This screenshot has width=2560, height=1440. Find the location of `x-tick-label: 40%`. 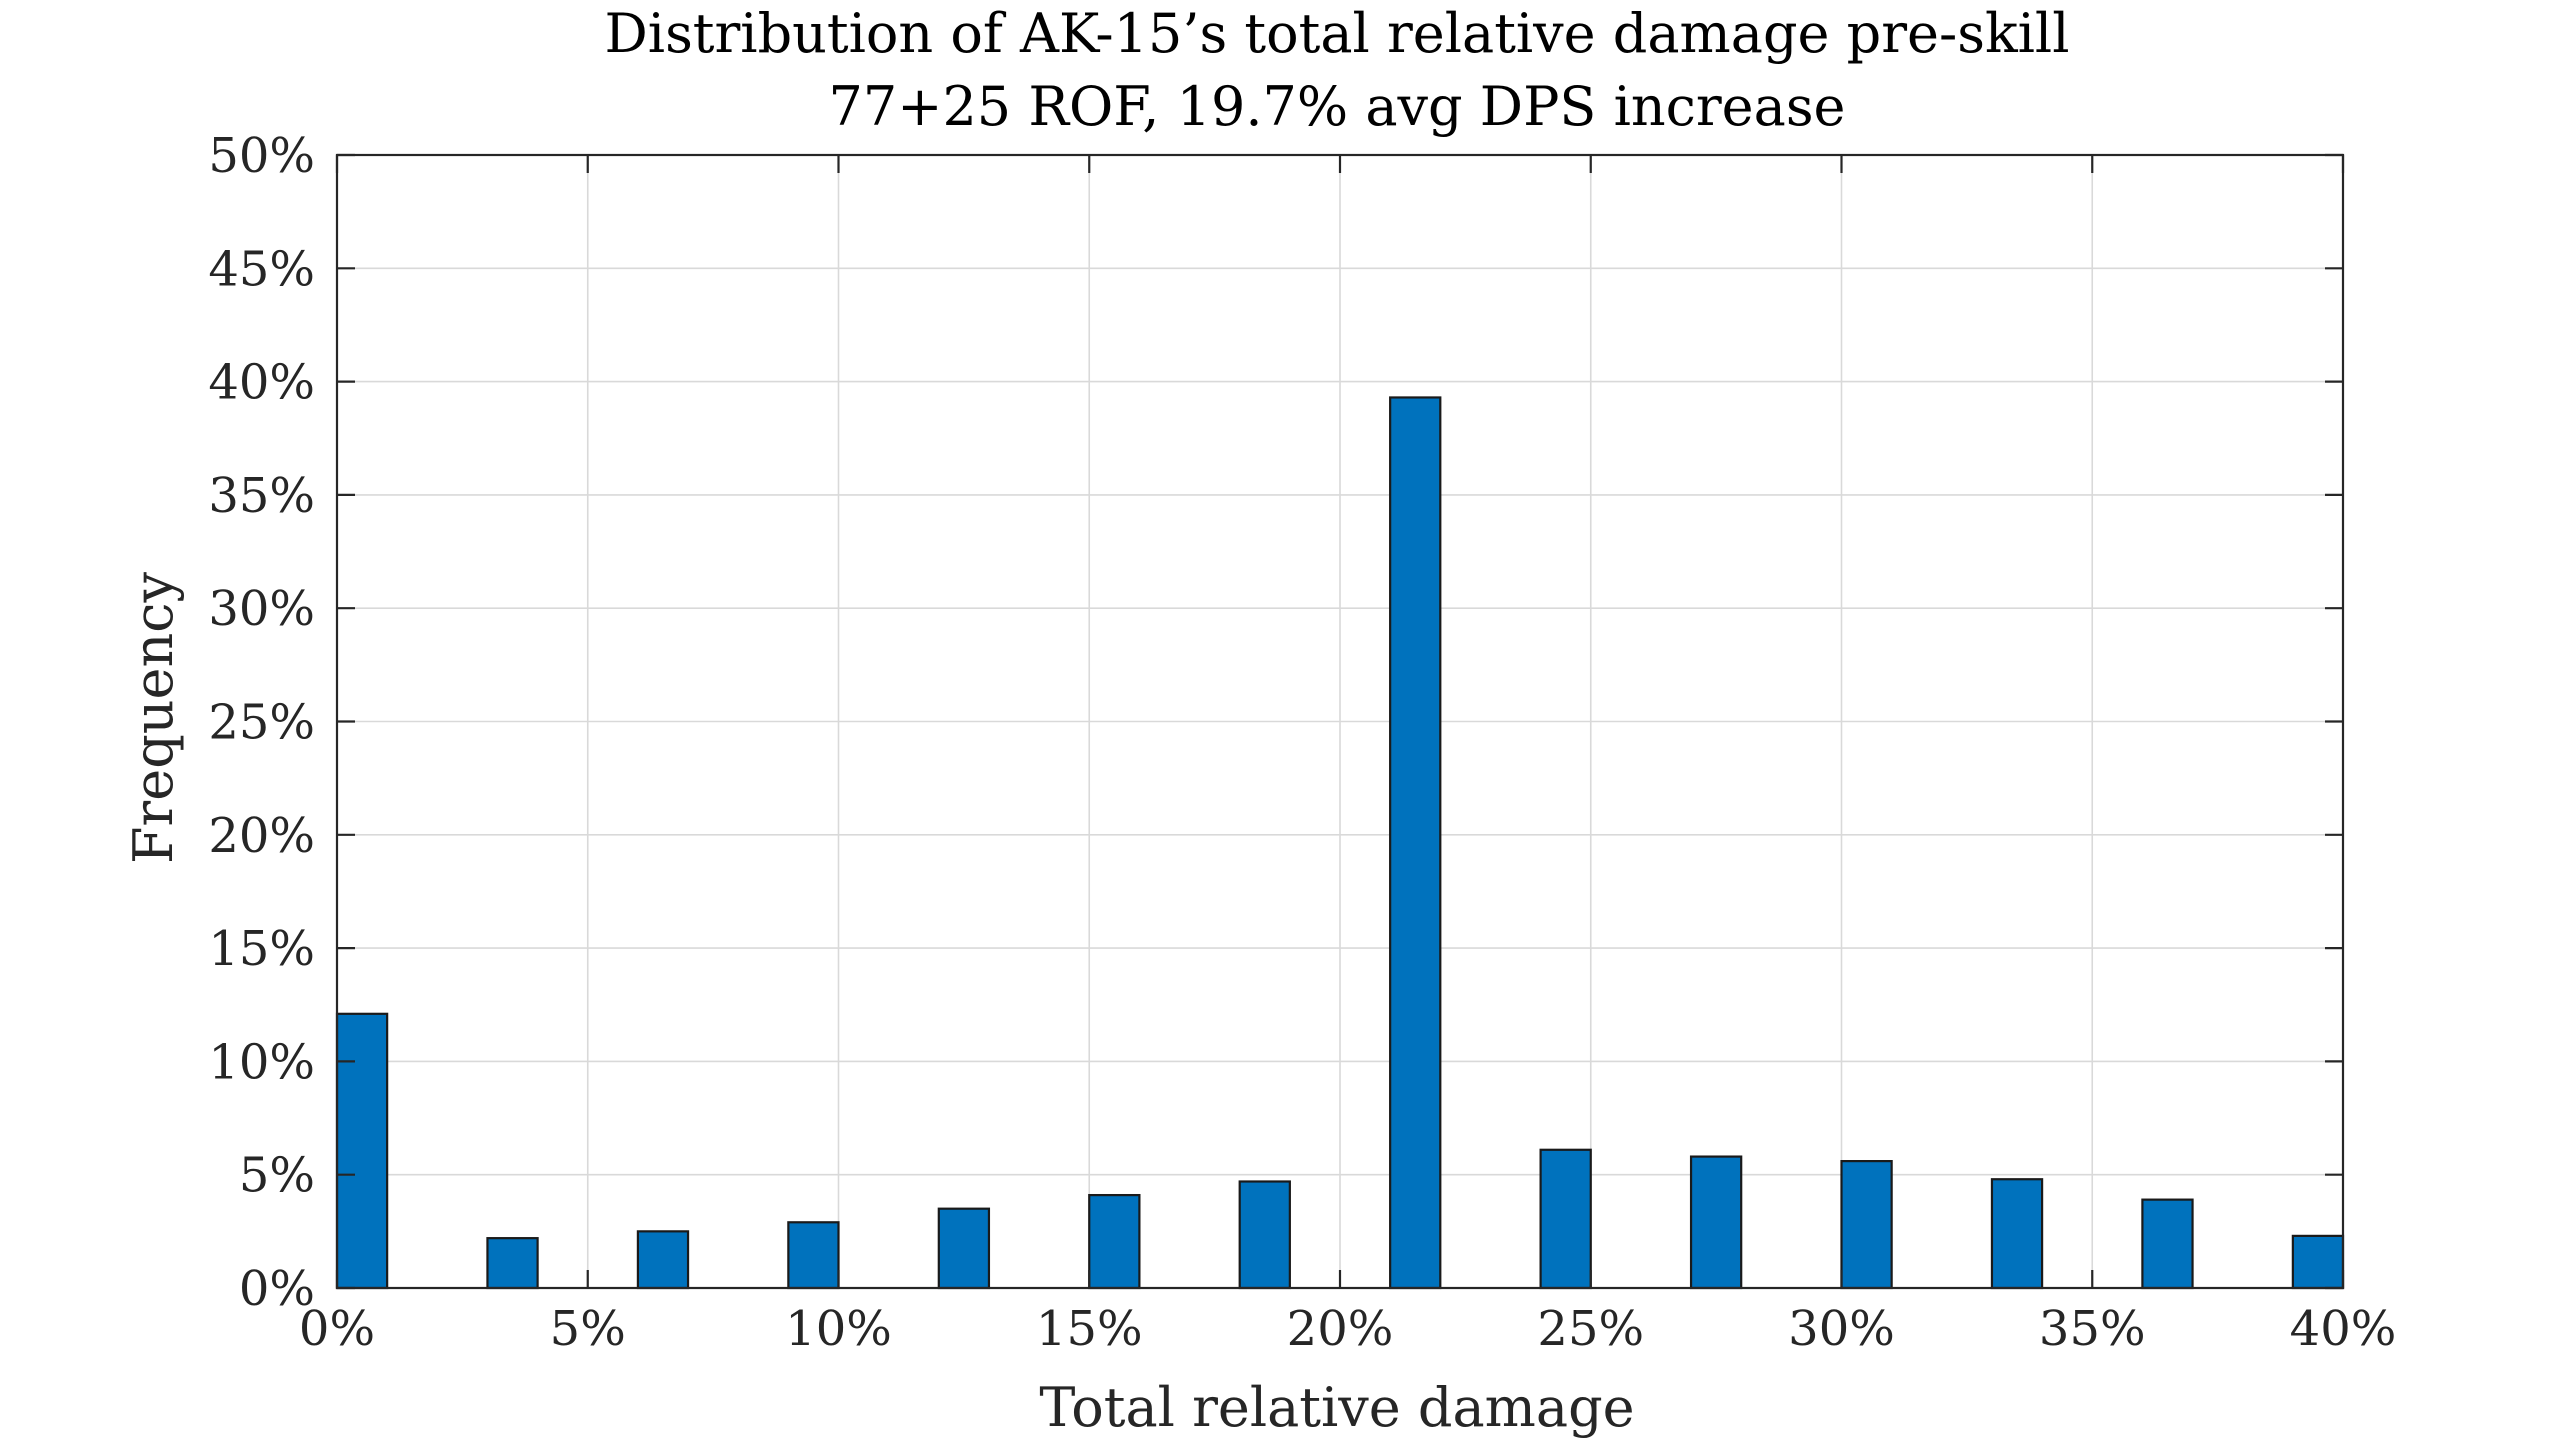

x-tick-label: 40% is located at coordinates (2343, 1329).